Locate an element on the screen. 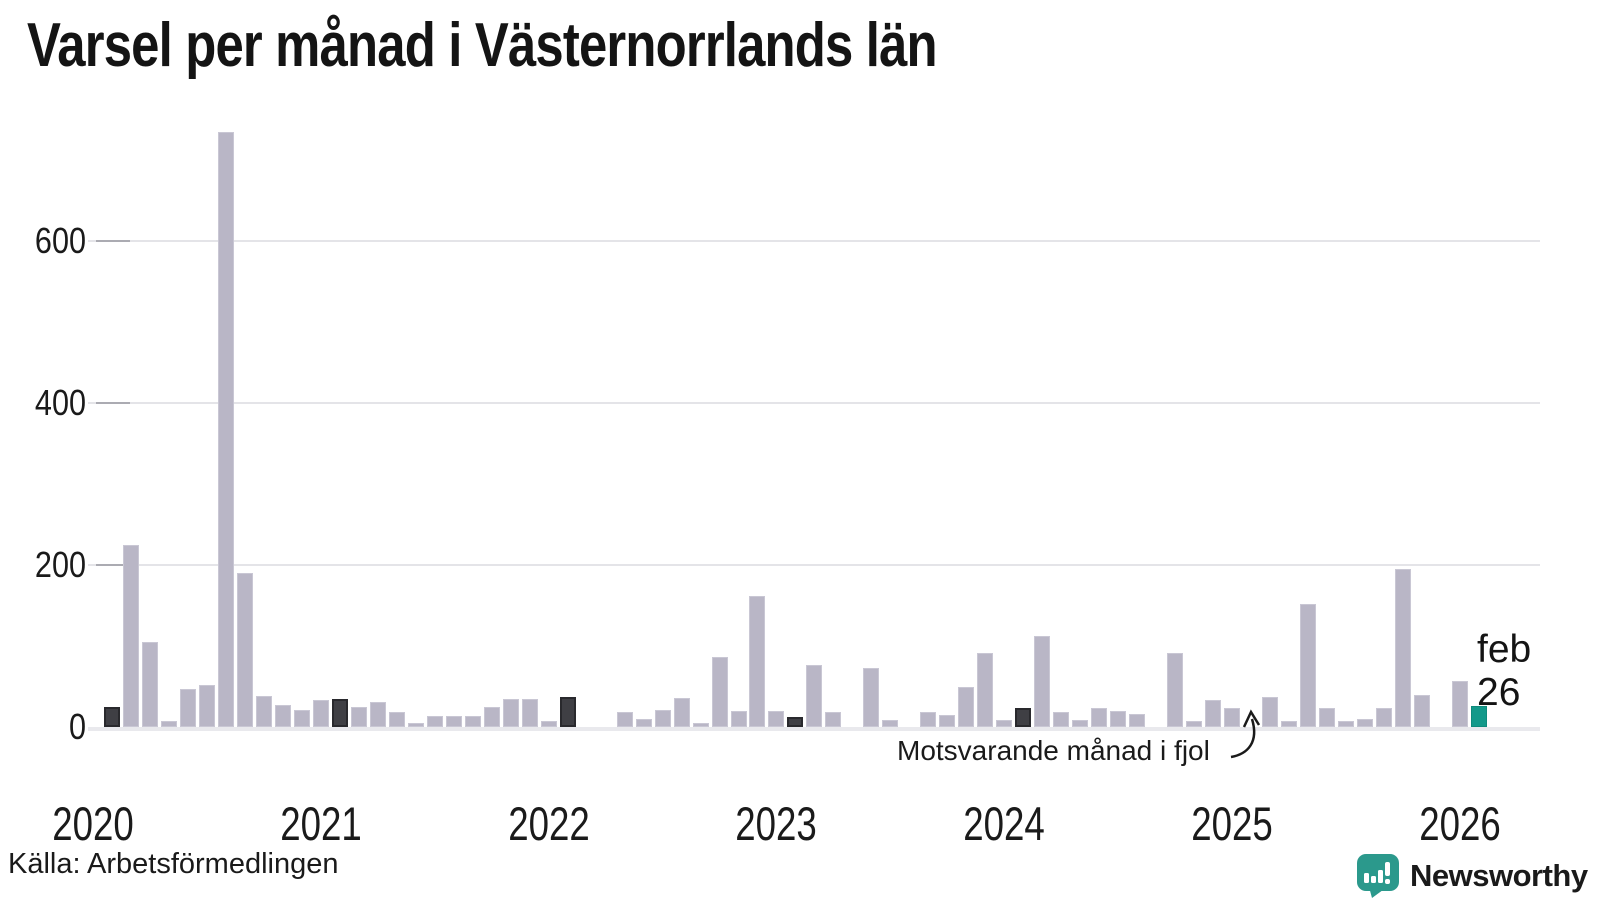  current-bar-label-month: feb is located at coordinates (1504, 649).